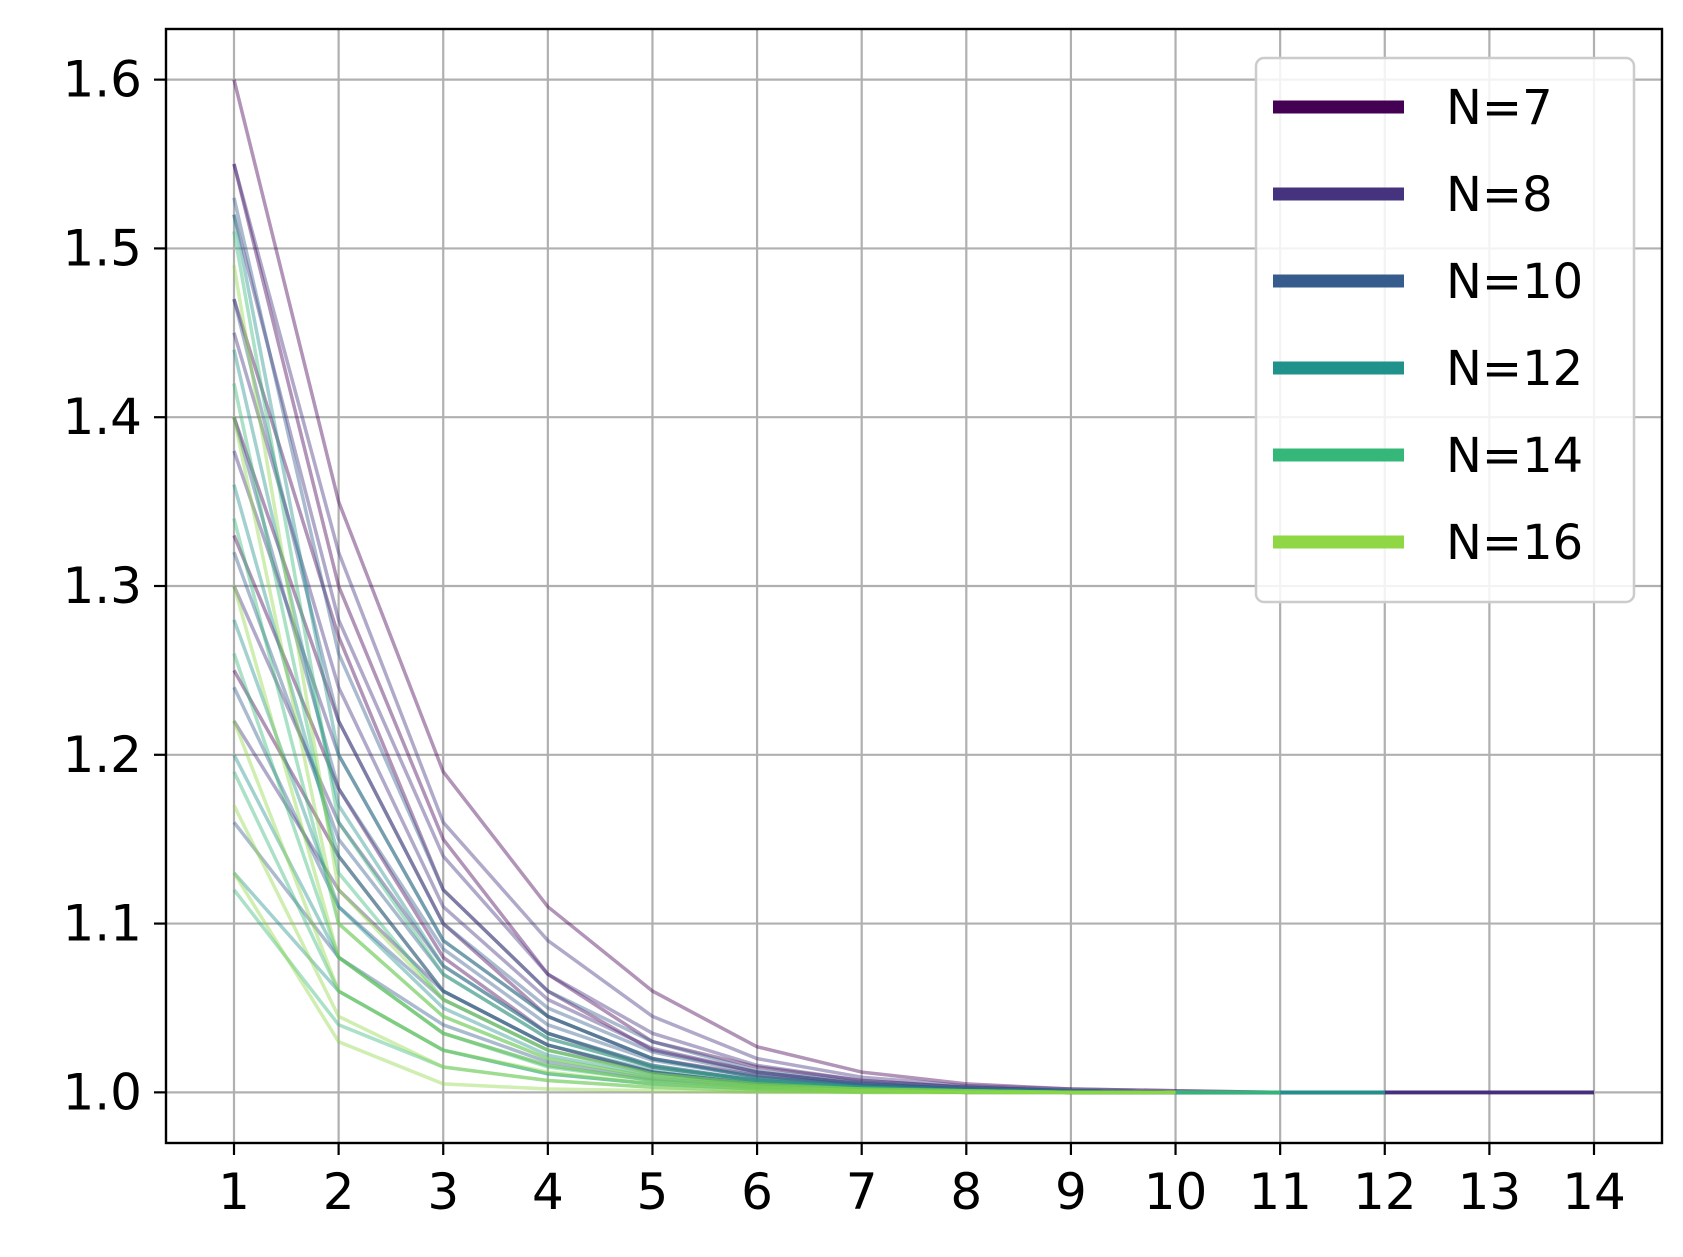 The height and width of the screenshot is (1257, 1683). What do you see at coordinates (102, 248) in the screenshot?
I see `y-tick-label: 1.5` at bounding box center [102, 248].